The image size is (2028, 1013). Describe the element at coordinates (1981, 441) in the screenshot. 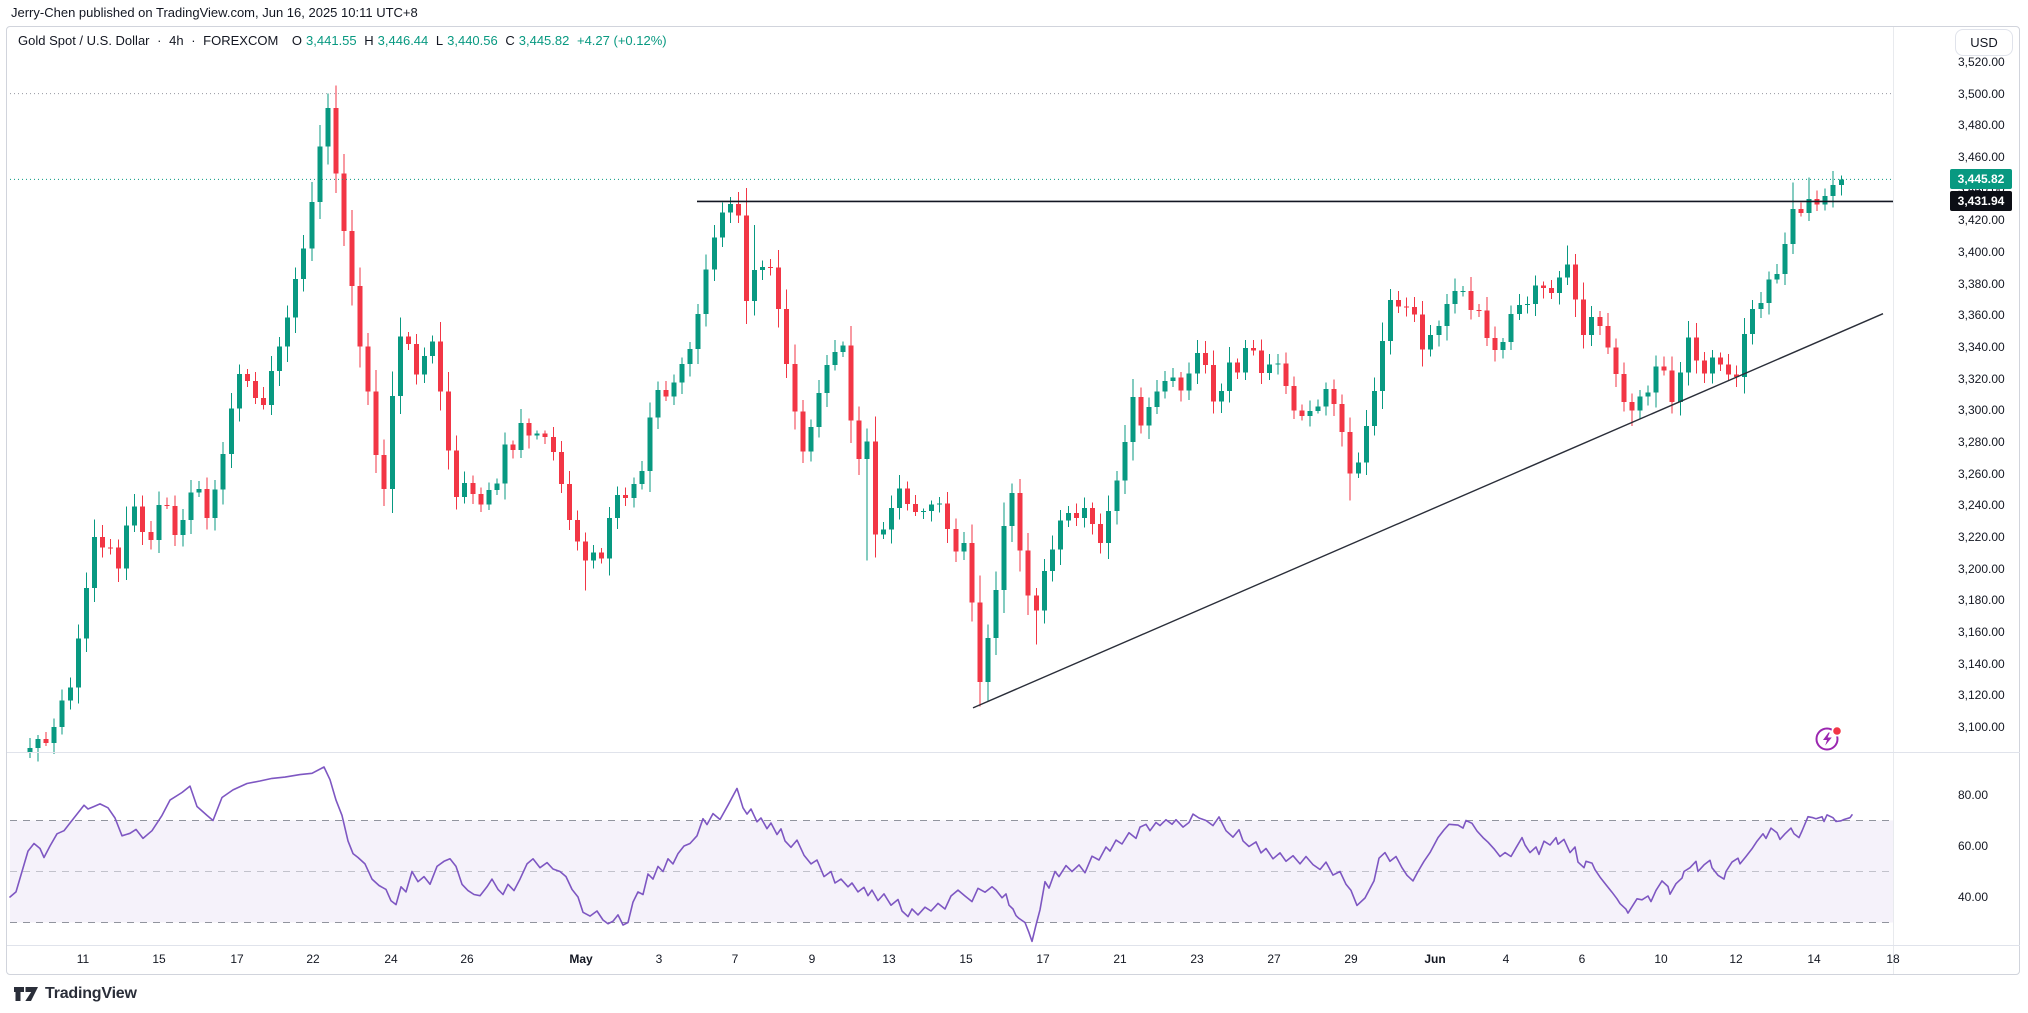

I see `price-tick: 3,280.00` at that location.